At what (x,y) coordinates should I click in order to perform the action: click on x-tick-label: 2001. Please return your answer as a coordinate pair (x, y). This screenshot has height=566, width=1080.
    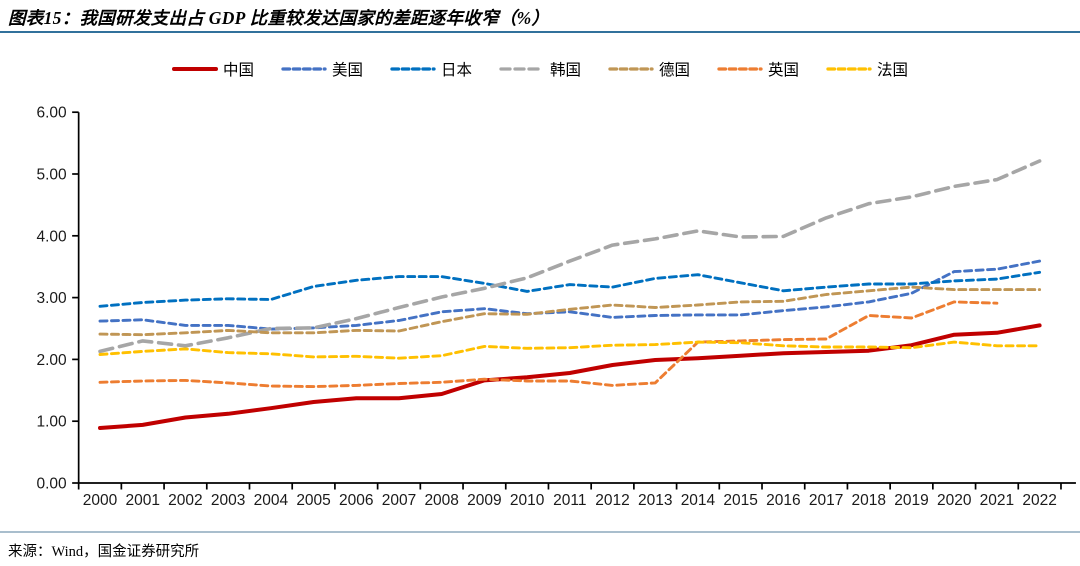
    Looking at the image, I should click on (142, 500).